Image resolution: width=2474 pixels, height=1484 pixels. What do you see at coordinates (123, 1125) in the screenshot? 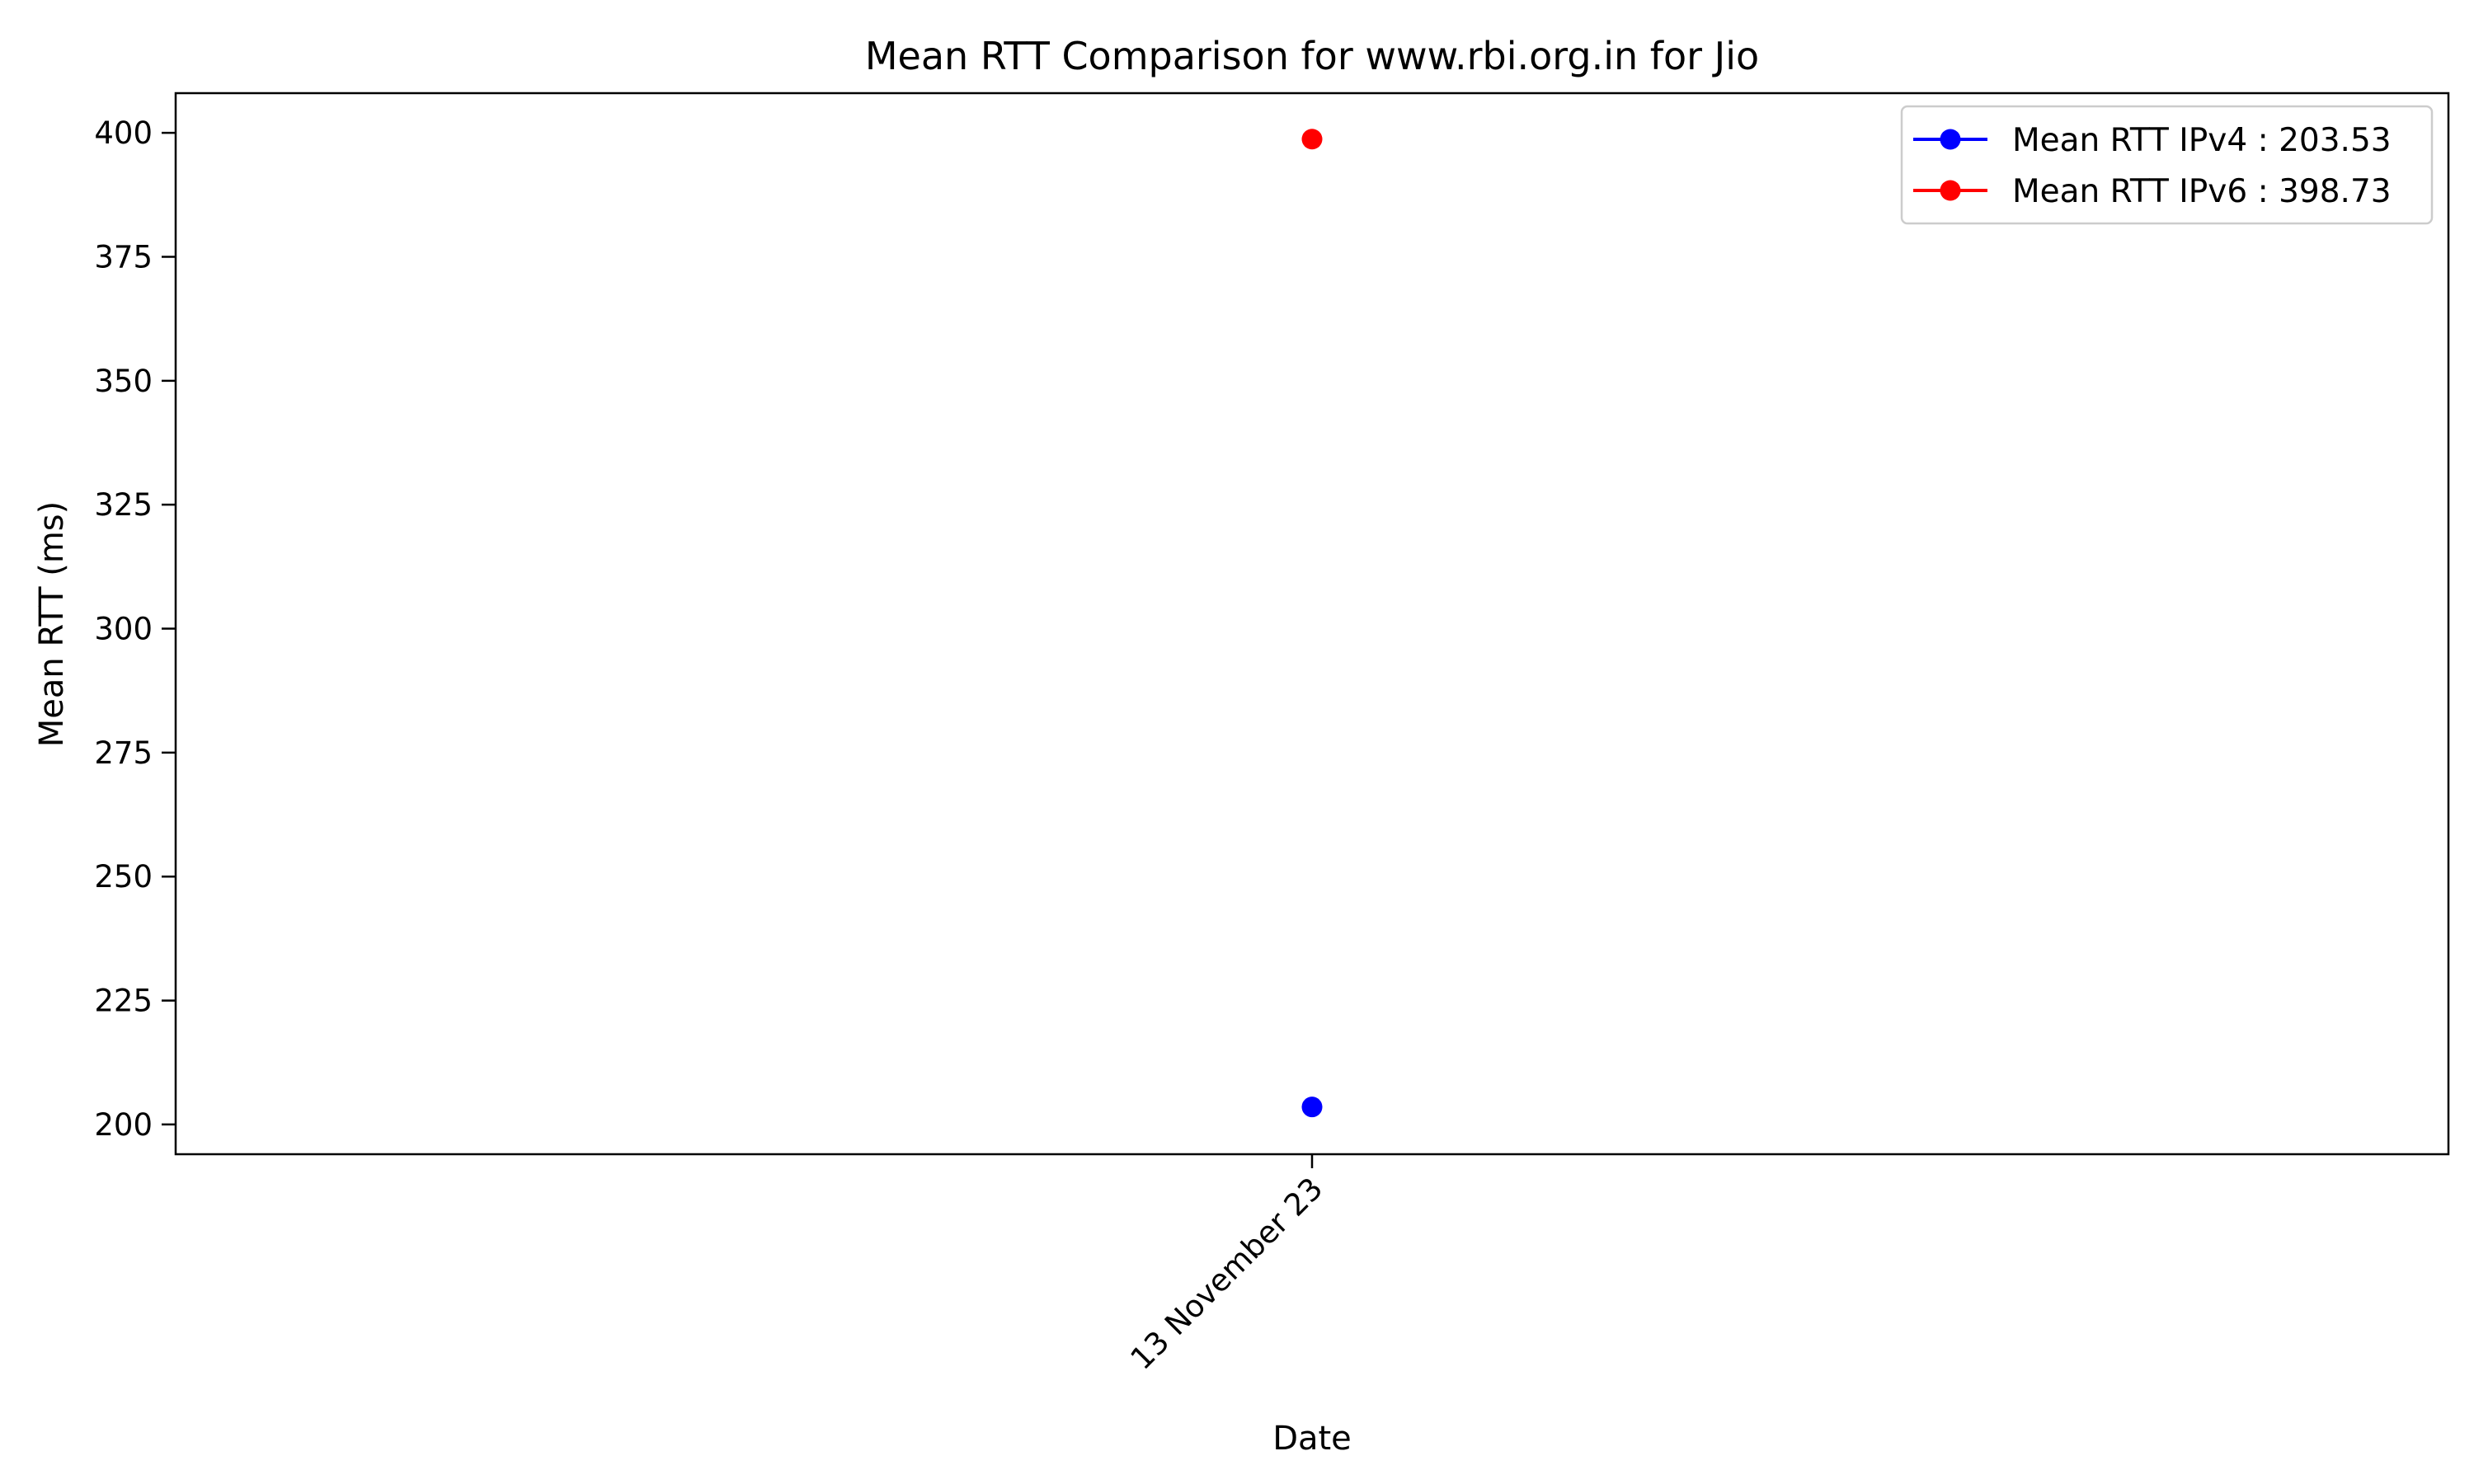
I see `y-tick-label: 200` at bounding box center [123, 1125].